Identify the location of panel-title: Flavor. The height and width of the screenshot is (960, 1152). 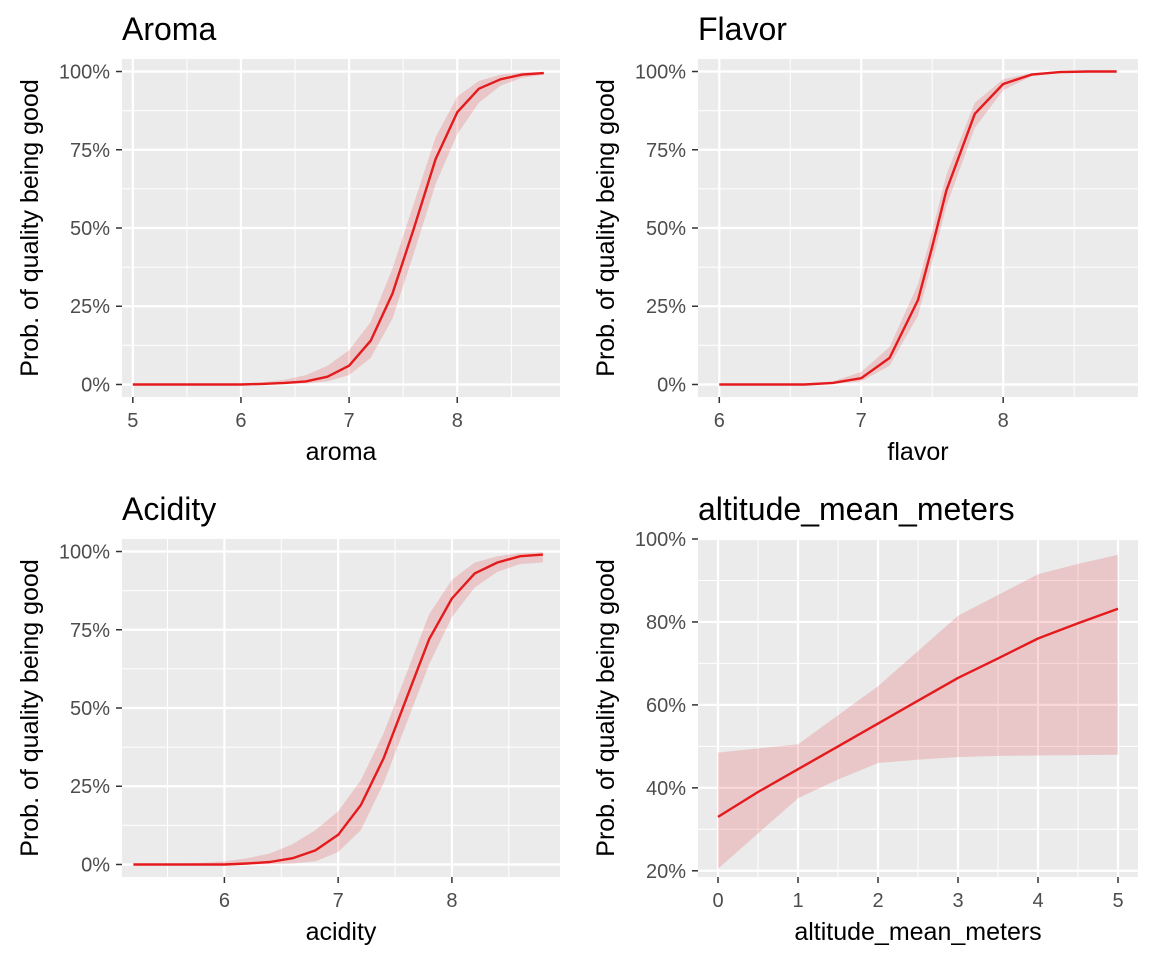
(742, 29).